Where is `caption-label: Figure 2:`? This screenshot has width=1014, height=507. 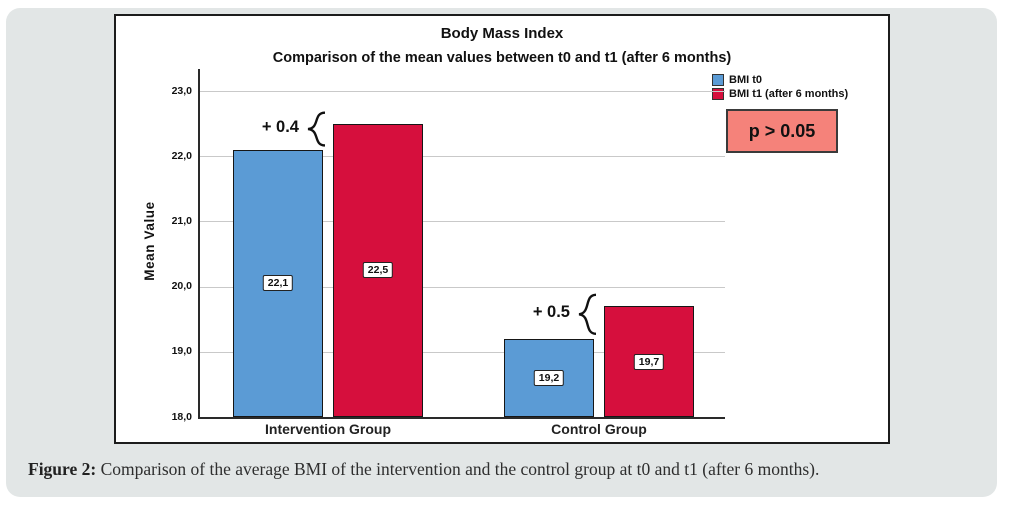 caption-label: Figure 2: is located at coordinates (62, 469).